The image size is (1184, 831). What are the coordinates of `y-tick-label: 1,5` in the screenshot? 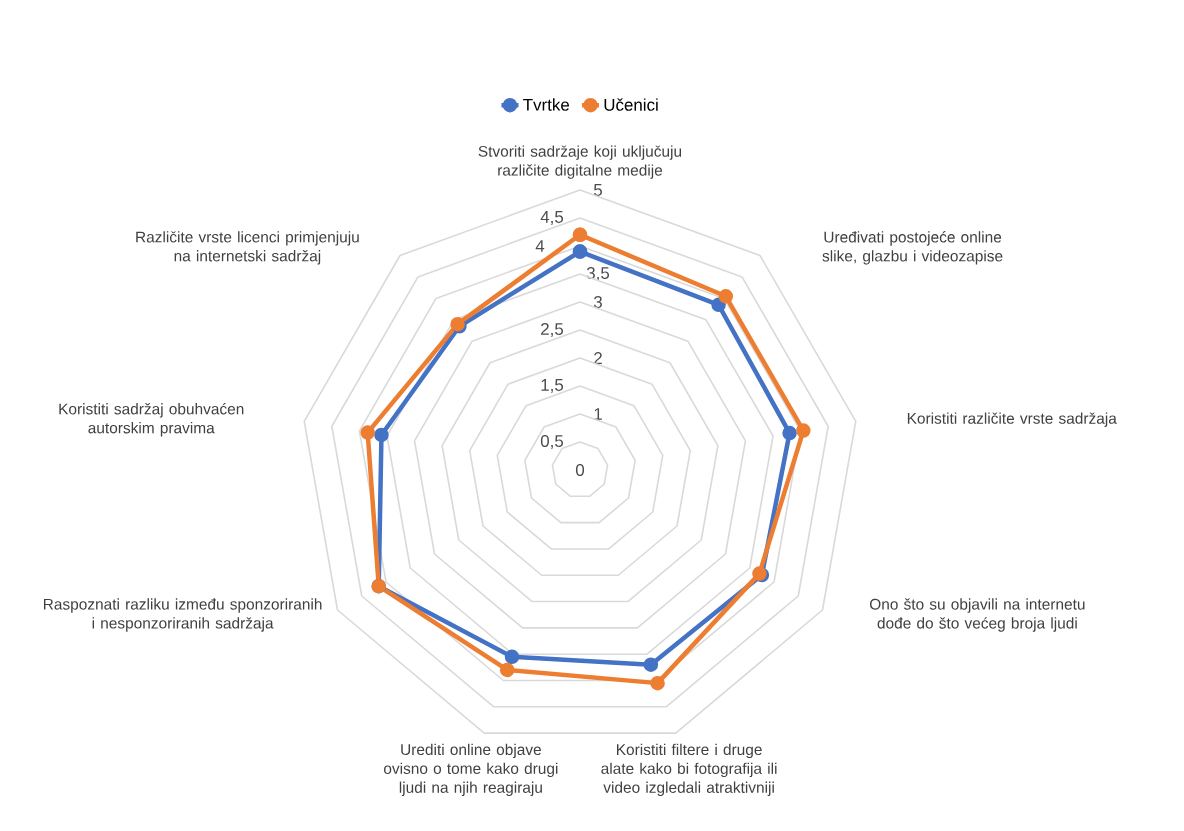 It's located at (552, 386).